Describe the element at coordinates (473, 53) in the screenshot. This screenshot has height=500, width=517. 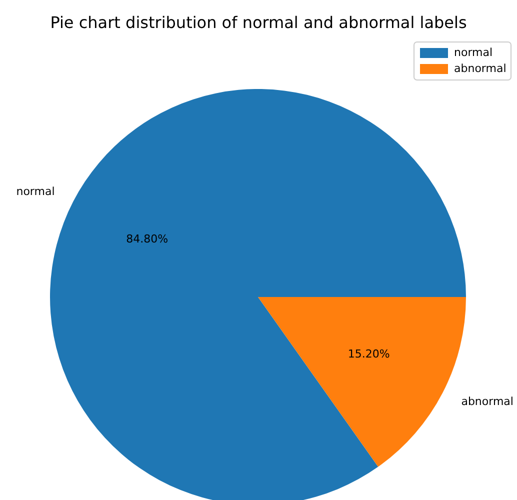
I see `legend-label: normal` at that location.